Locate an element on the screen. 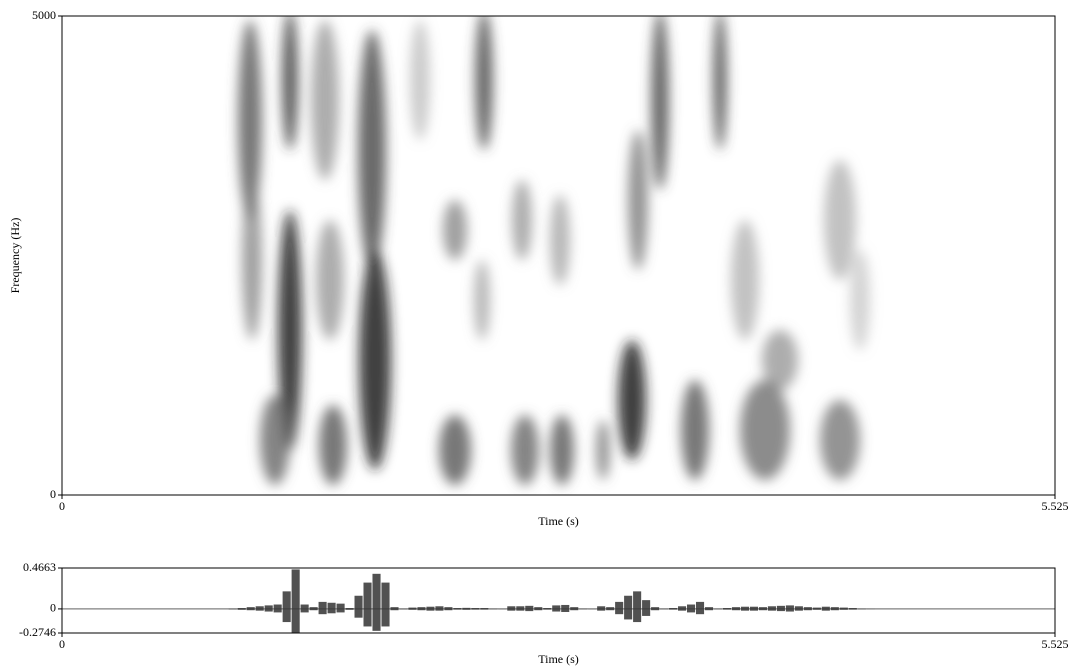 This screenshot has height=666, width=1071. y-tick-label: -0.2746 is located at coordinates (37, 632).